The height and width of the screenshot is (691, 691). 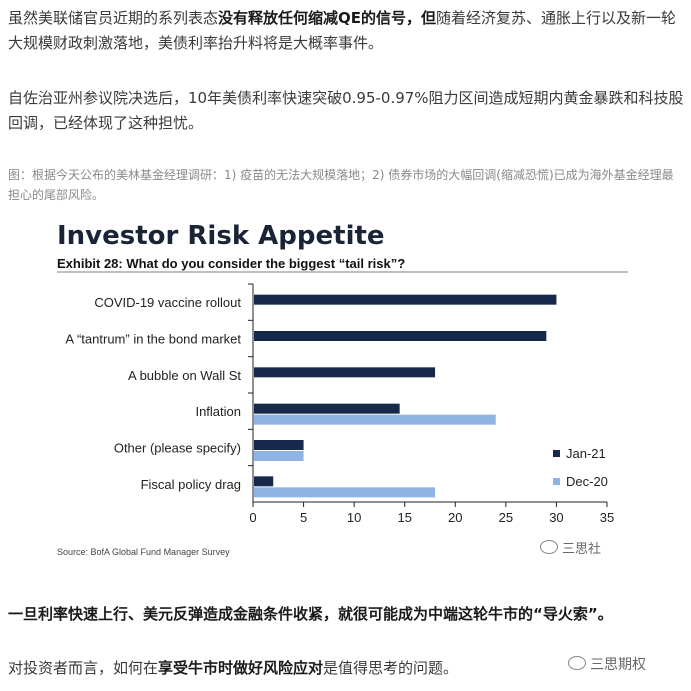 What do you see at coordinates (177, 448) in the screenshot?
I see `category-label: Other (please specify)` at bounding box center [177, 448].